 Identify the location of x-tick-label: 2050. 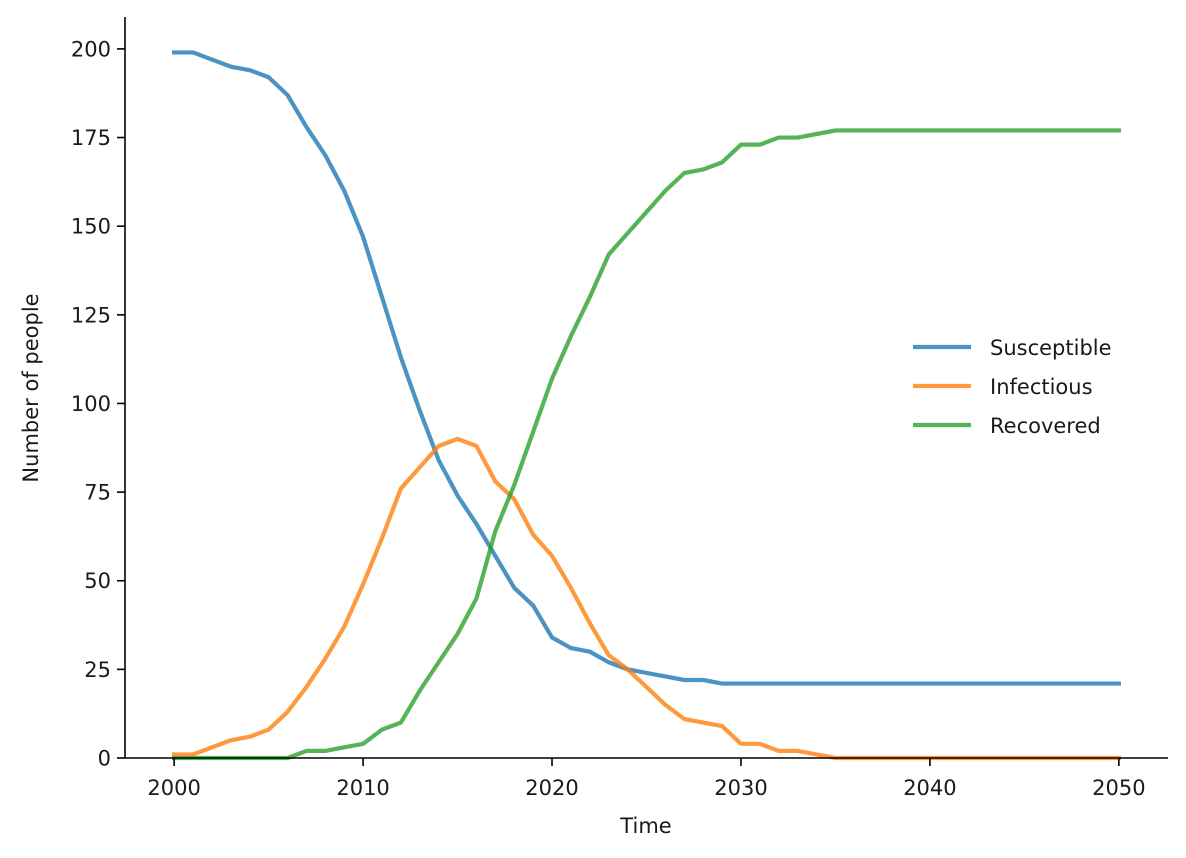
(1118, 788).